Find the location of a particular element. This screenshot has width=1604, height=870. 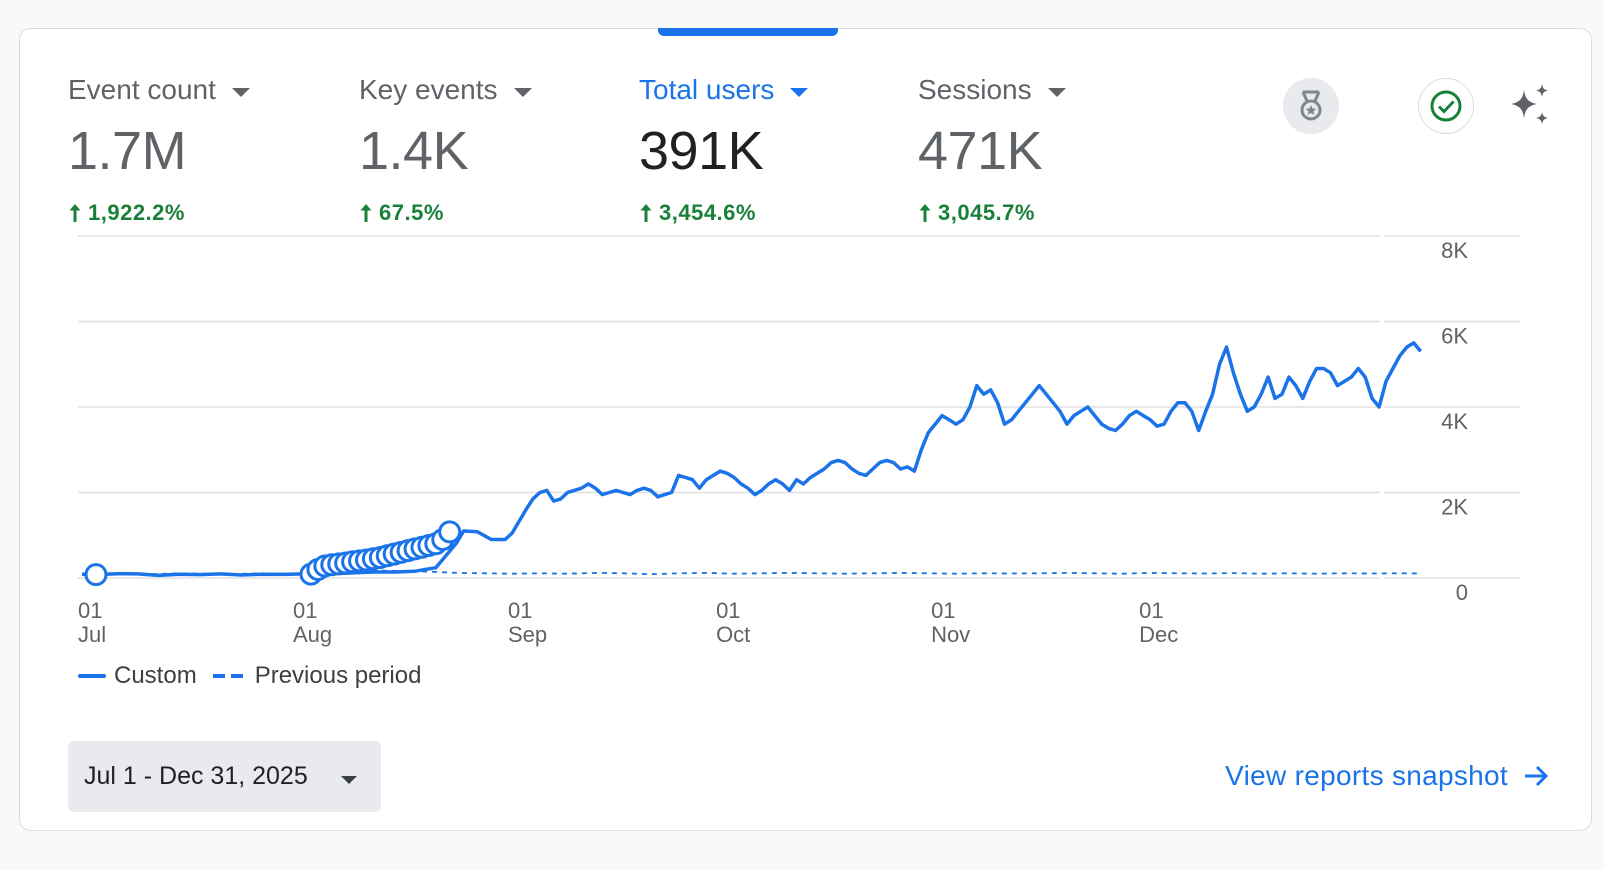

y-tick-label: 6K is located at coordinates (1454, 336).